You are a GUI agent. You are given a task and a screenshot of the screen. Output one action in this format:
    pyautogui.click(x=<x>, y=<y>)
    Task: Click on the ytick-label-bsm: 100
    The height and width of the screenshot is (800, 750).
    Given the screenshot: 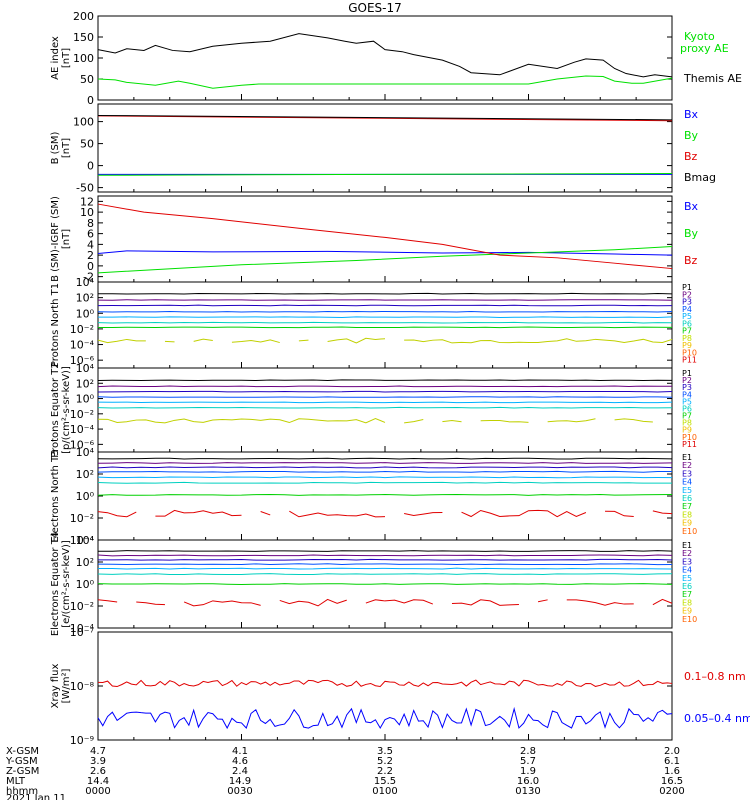 What is the action you would take?
    pyautogui.click(x=83, y=122)
    